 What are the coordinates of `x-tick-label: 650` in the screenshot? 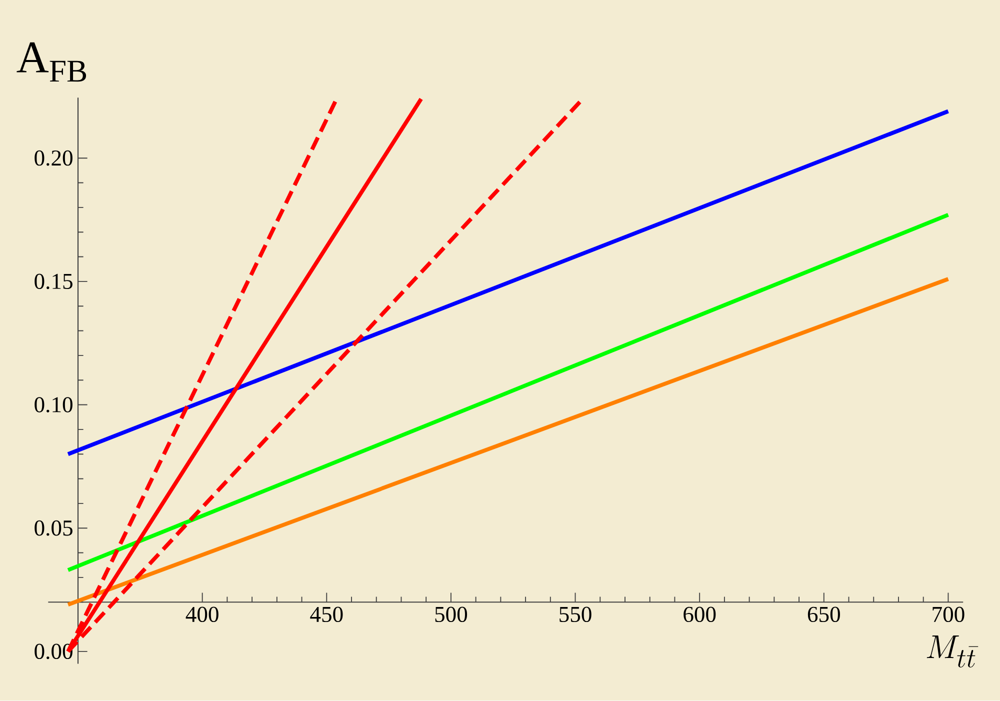 It's located at (824, 614).